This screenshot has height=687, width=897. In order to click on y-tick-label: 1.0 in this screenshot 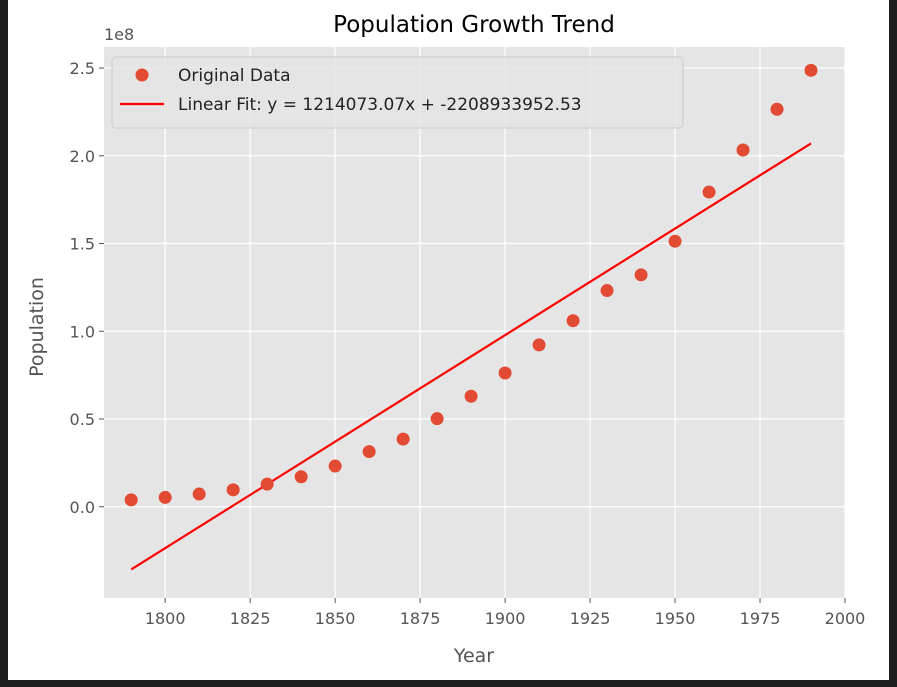, I will do `click(82, 331)`.